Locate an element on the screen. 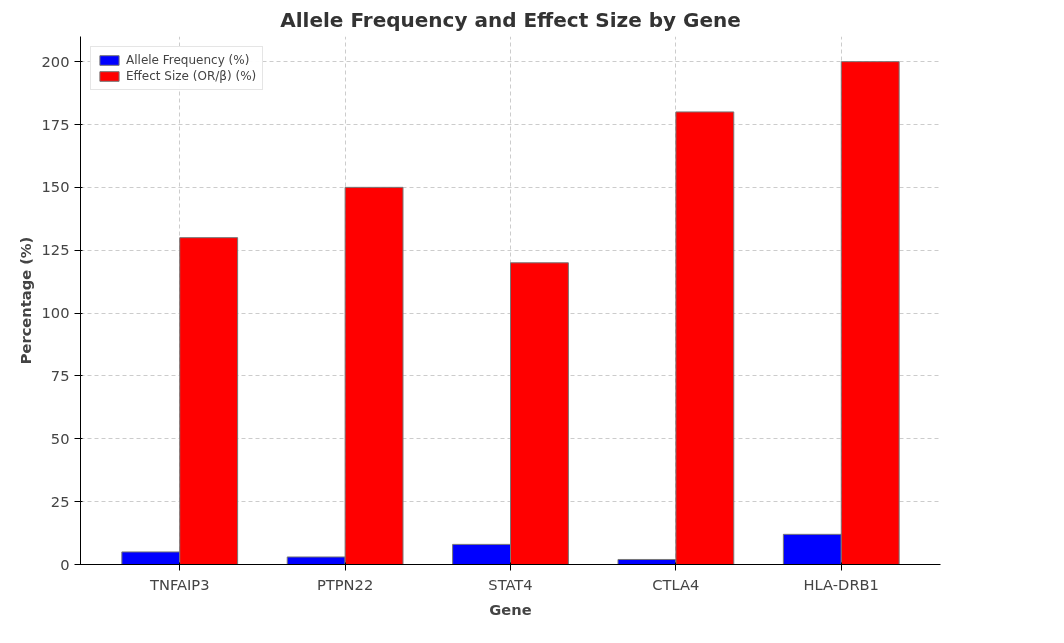 This screenshot has width=1064, height=643. x-tick-label: CTLA4 is located at coordinates (676, 584).